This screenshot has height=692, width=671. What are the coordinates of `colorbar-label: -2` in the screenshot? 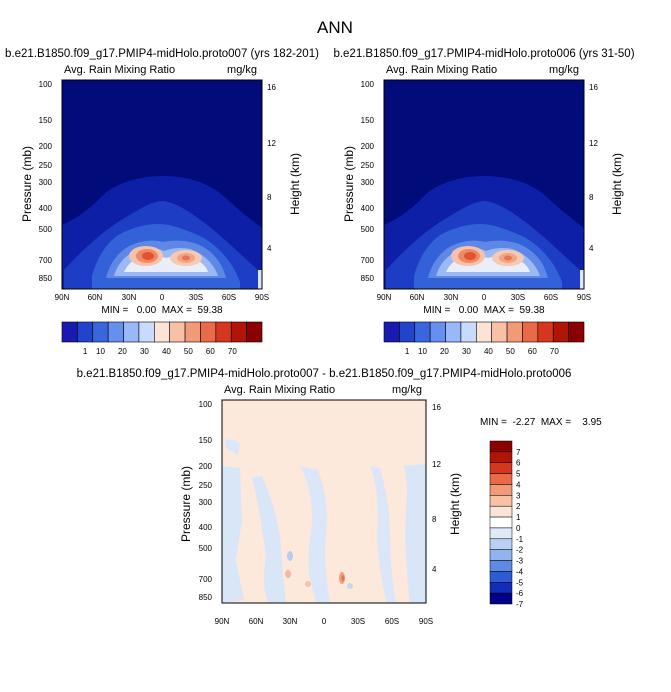 It's located at (520, 550).